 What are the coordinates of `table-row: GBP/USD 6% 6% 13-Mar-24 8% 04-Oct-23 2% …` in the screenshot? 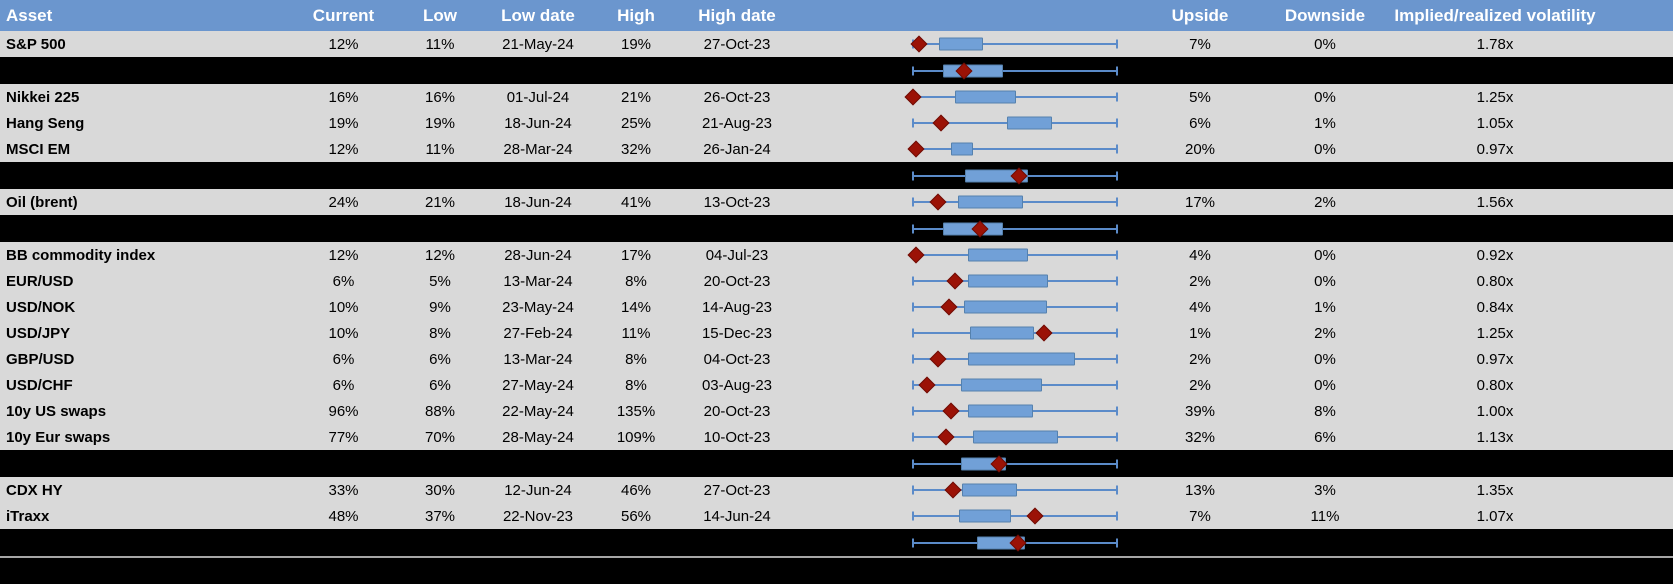 It's located at (836, 359).